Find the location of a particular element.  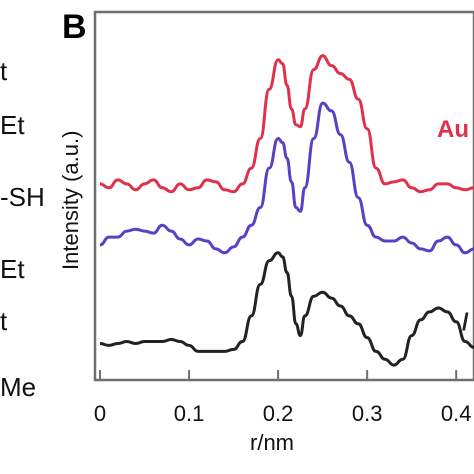

left-cut-label-4: Et is located at coordinates (12, 269).